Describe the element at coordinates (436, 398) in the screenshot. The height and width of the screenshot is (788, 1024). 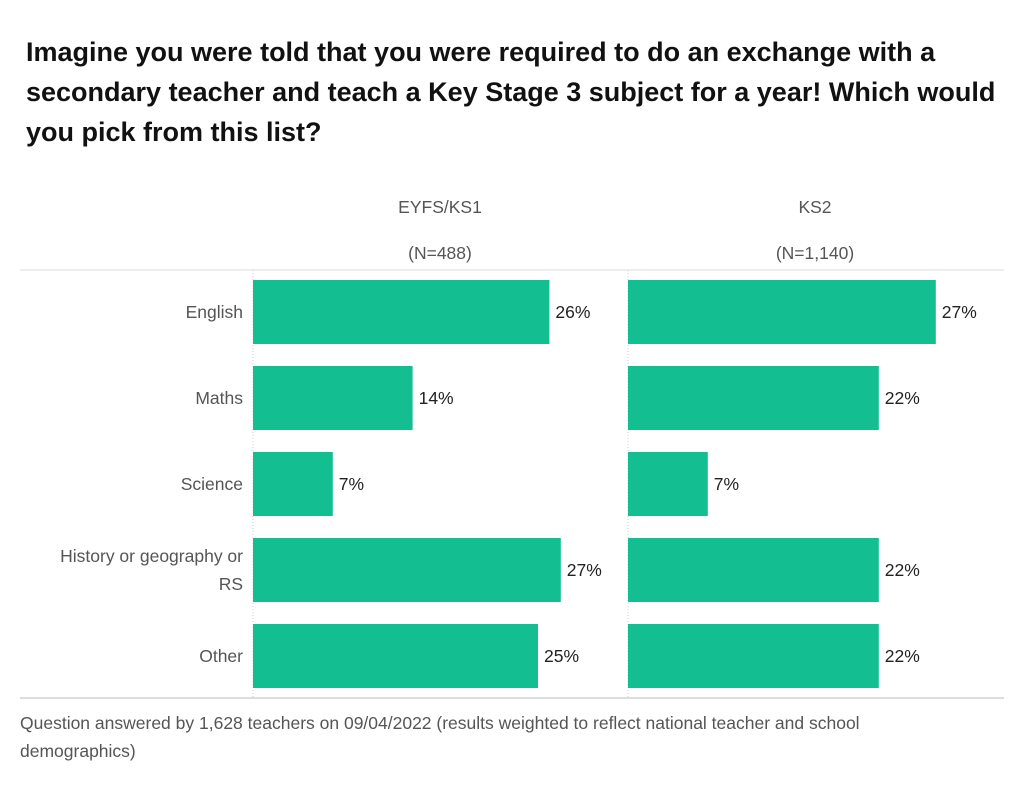
I see `data-label: 14%` at that location.